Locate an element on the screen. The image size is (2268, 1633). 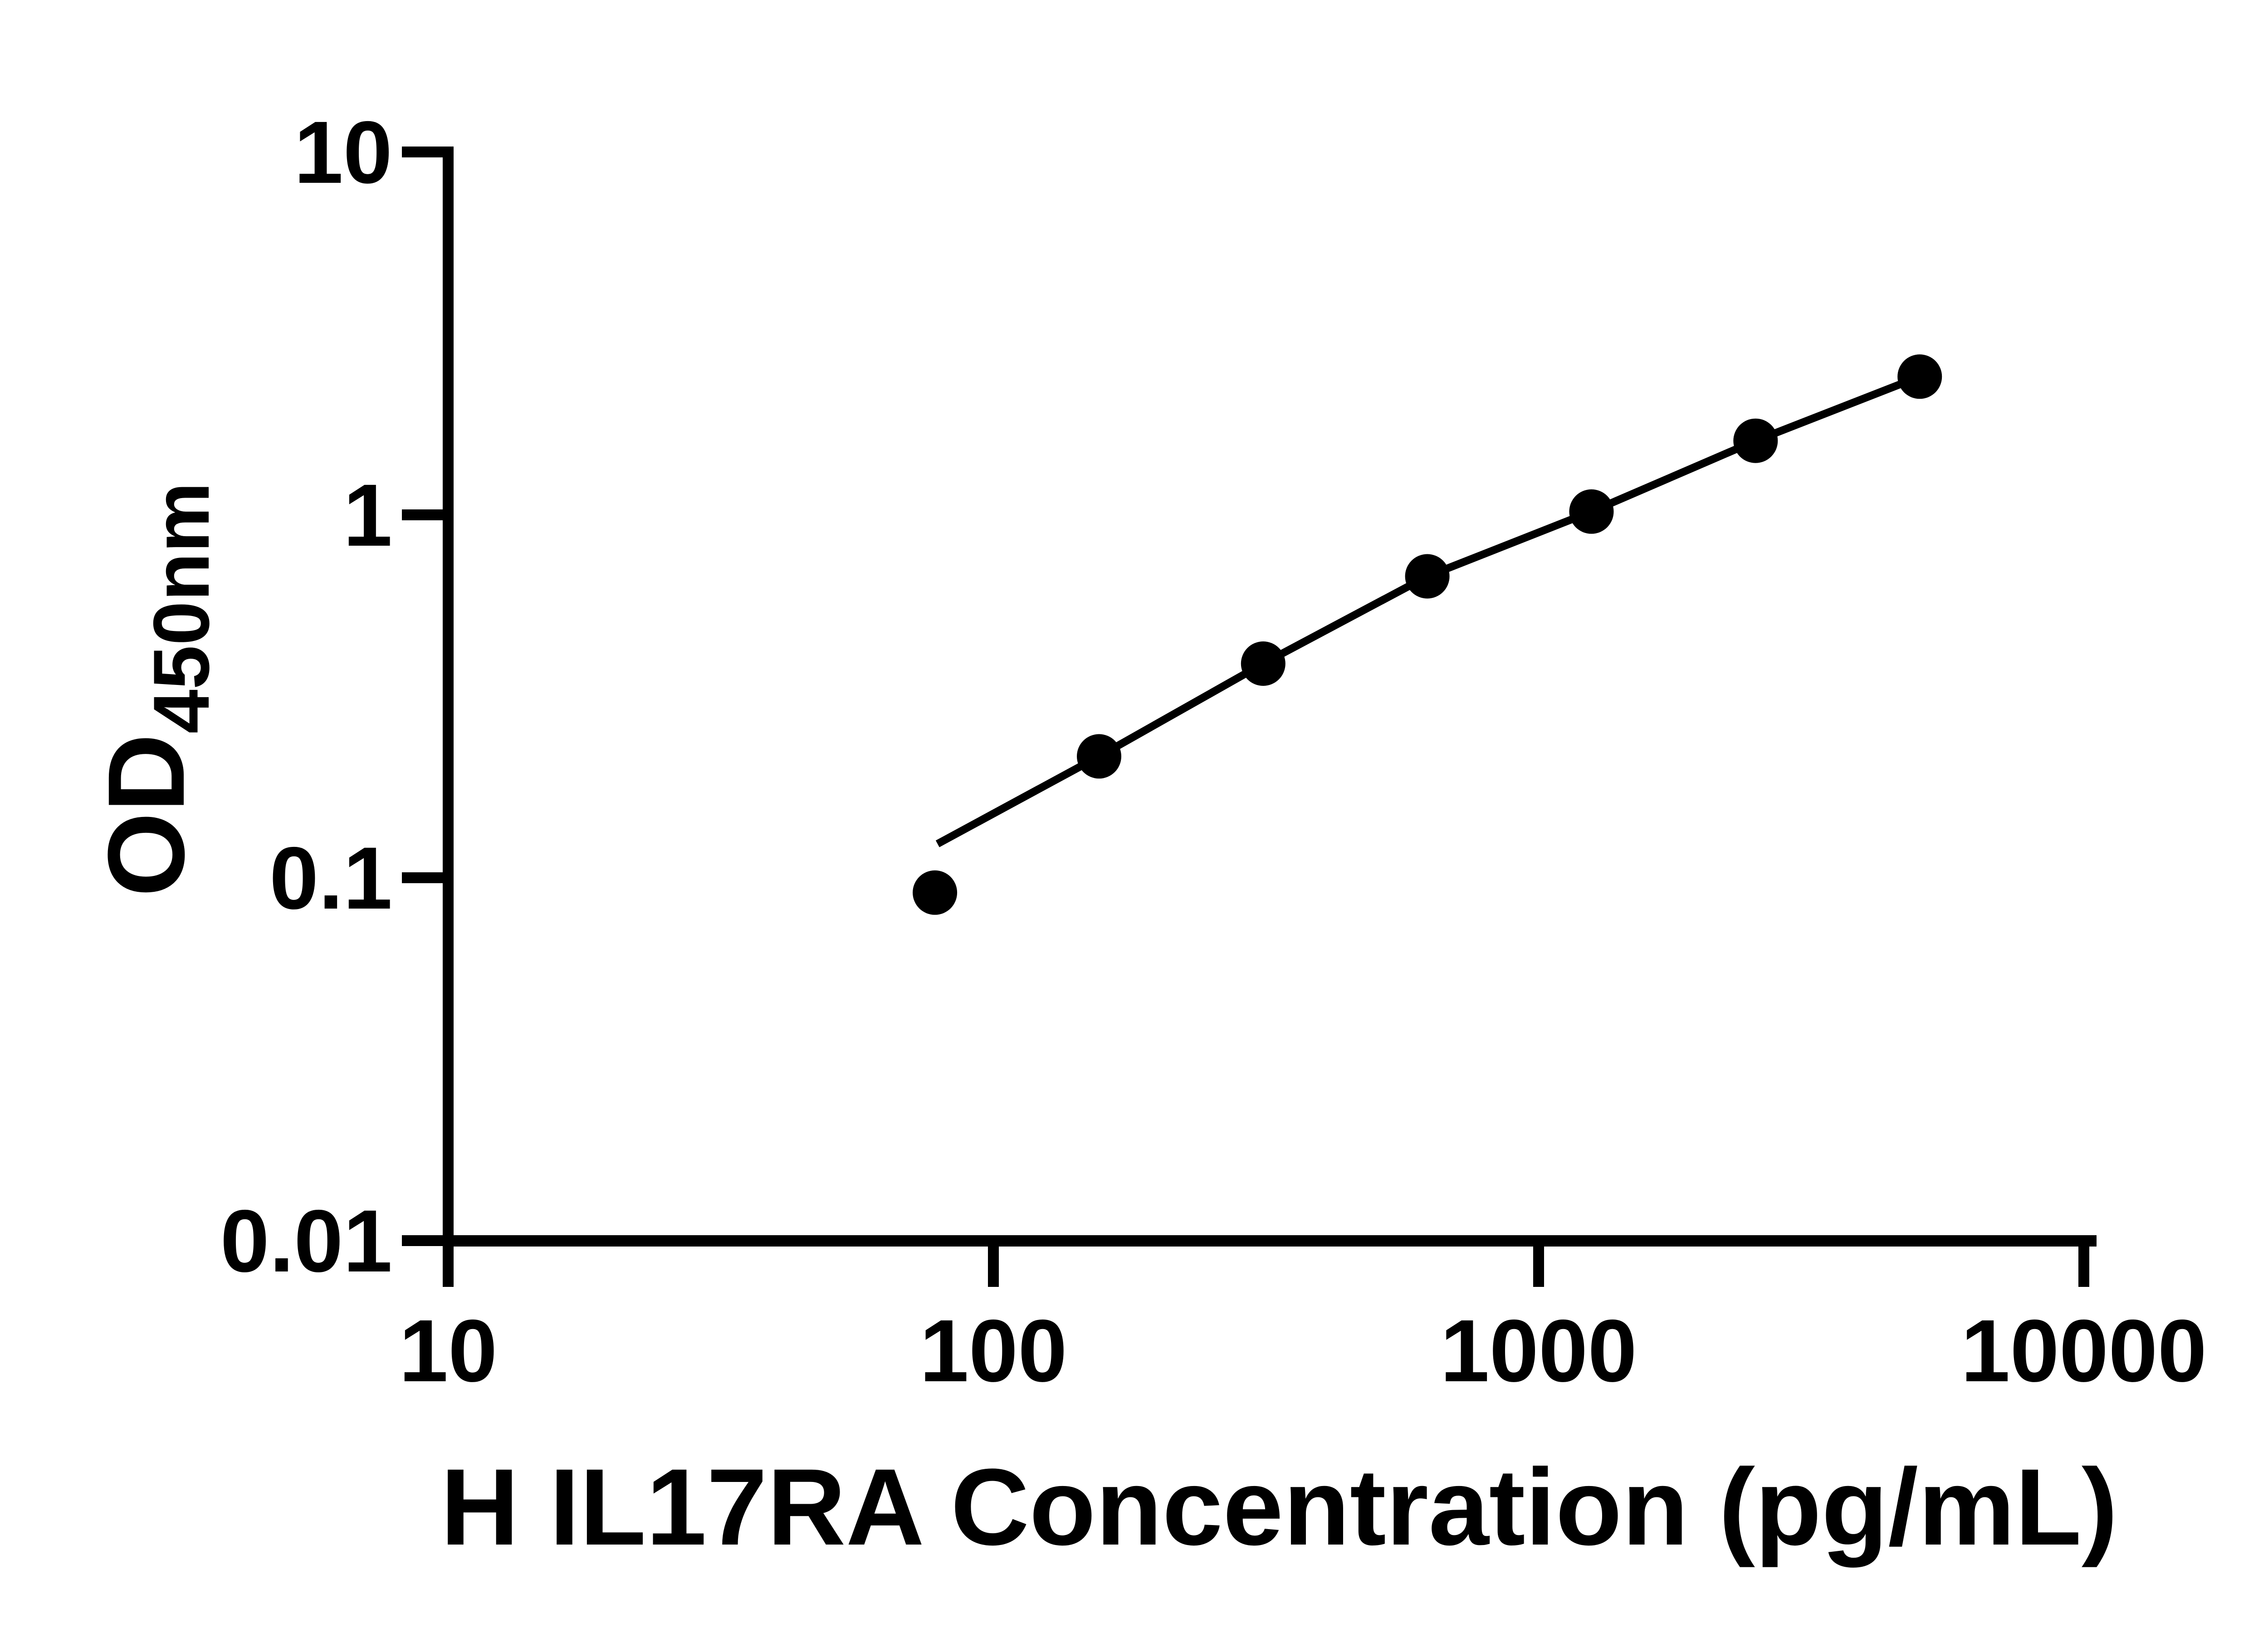
y-tick-label: 0.1 is located at coordinates (331, 878).